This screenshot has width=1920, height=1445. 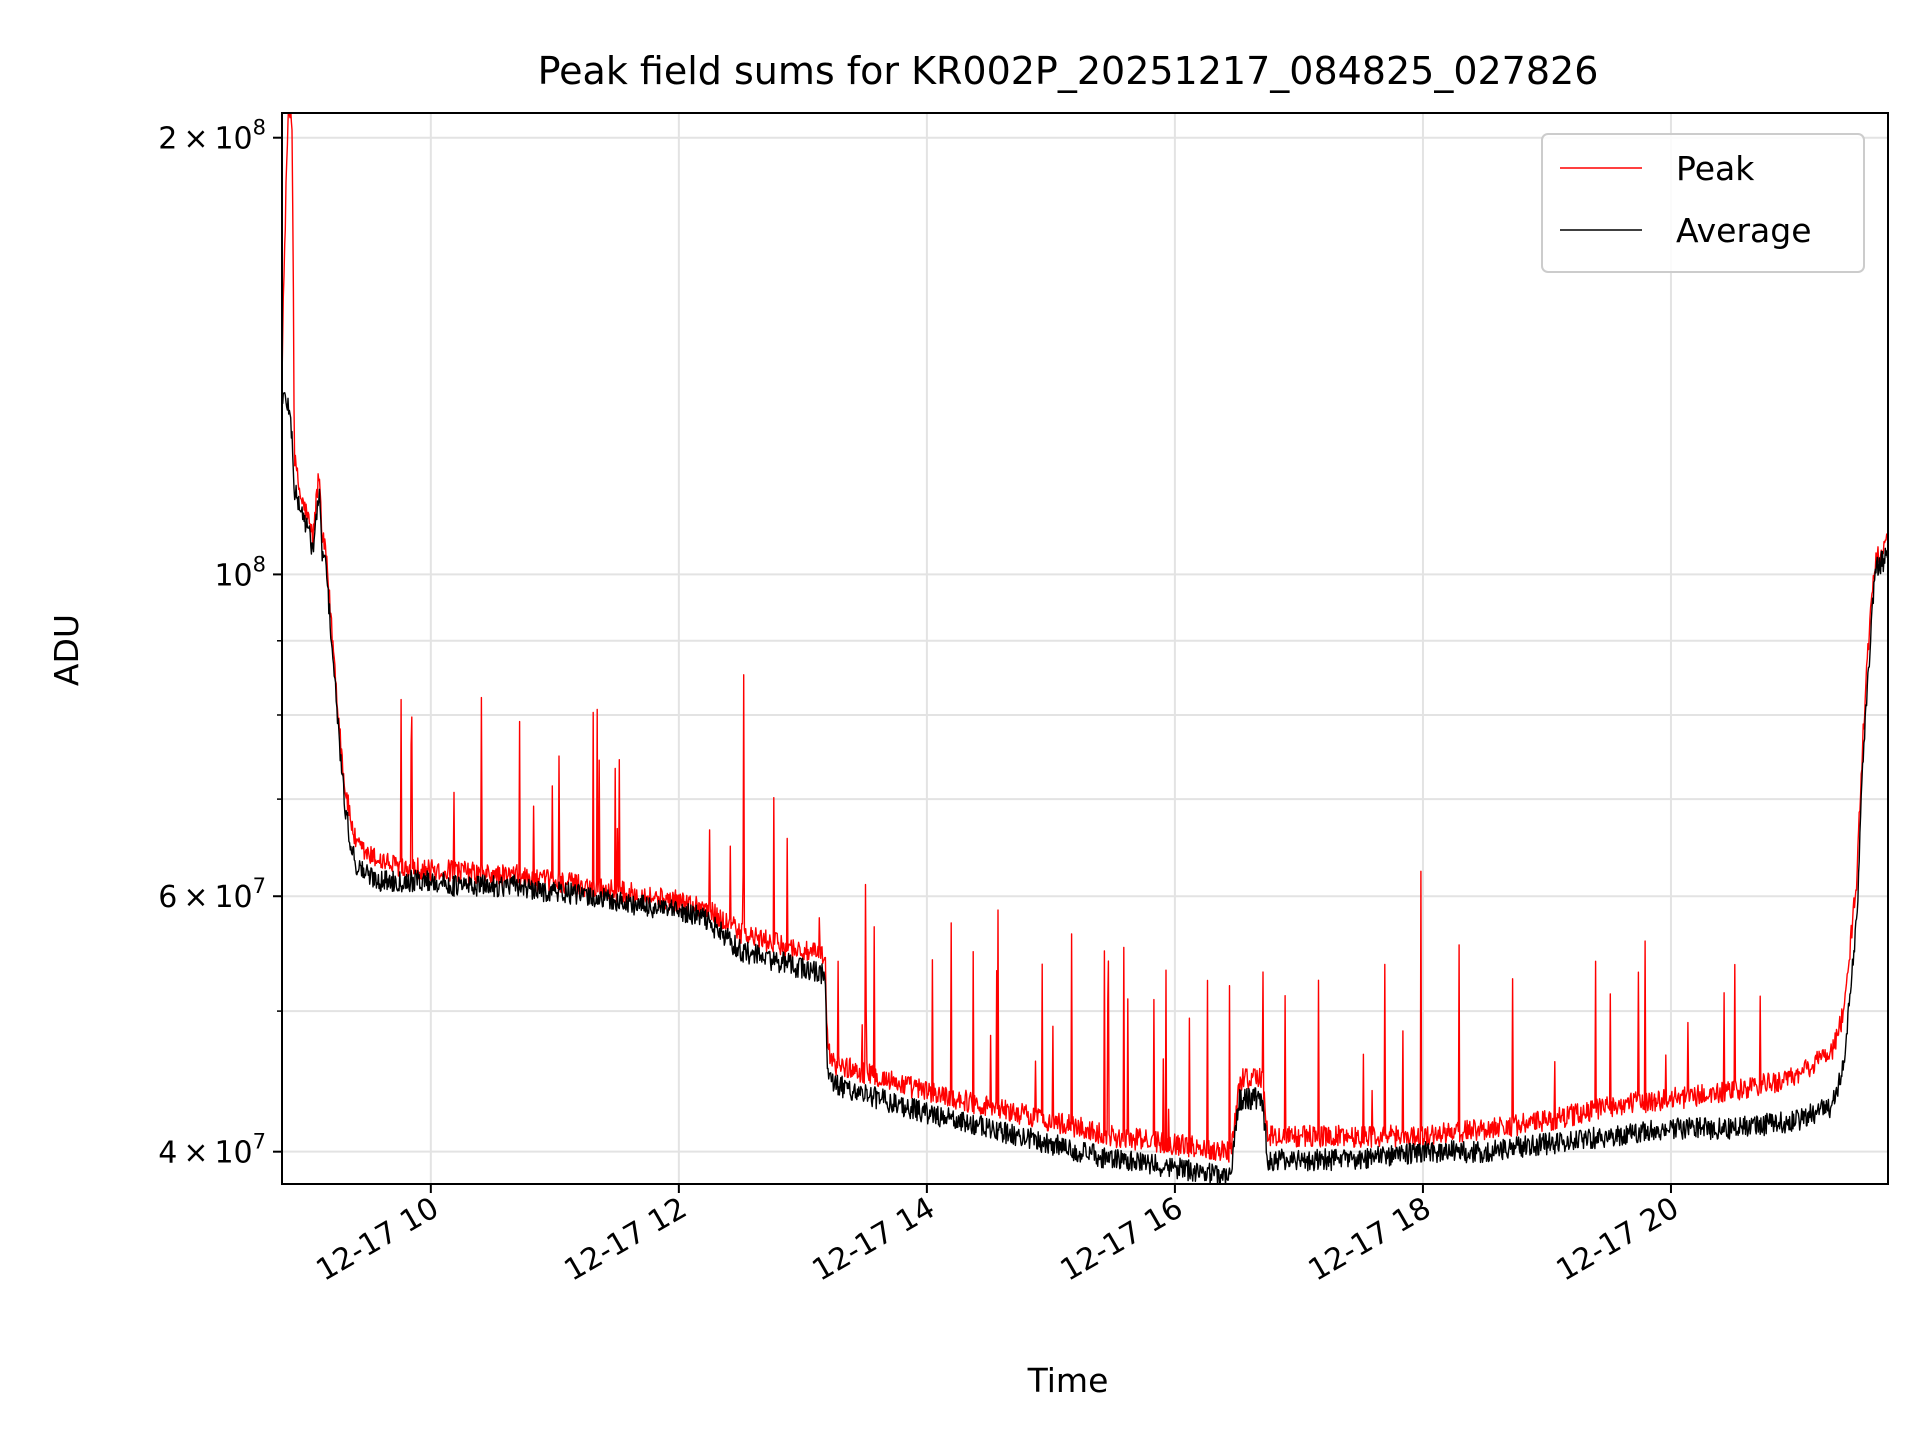 I want to click on y-tick-label: 4 × 10⁷, so click(x=212, y=1150).